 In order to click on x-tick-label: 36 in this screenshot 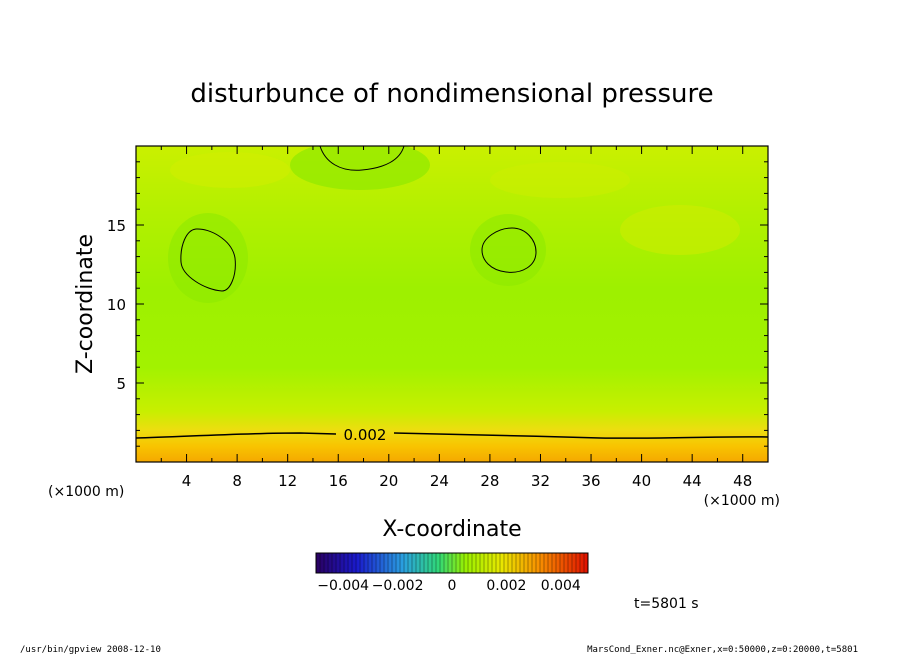, I will do `click(590, 481)`.